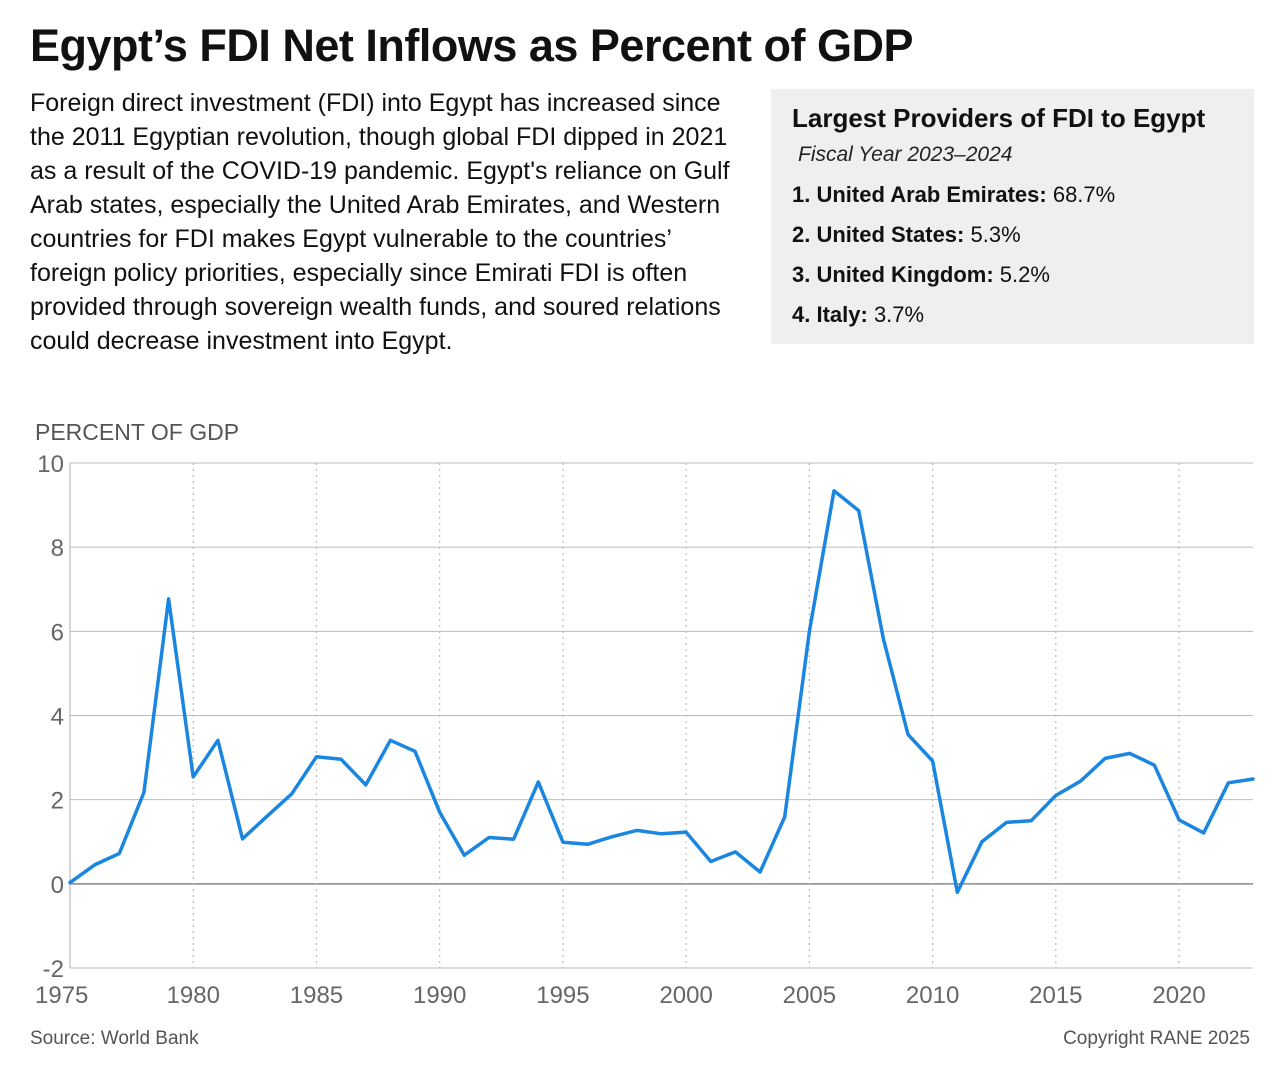 This screenshot has height=1077, width=1280. What do you see at coordinates (809, 995) in the screenshot?
I see `x-tick-label: 2005` at bounding box center [809, 995].